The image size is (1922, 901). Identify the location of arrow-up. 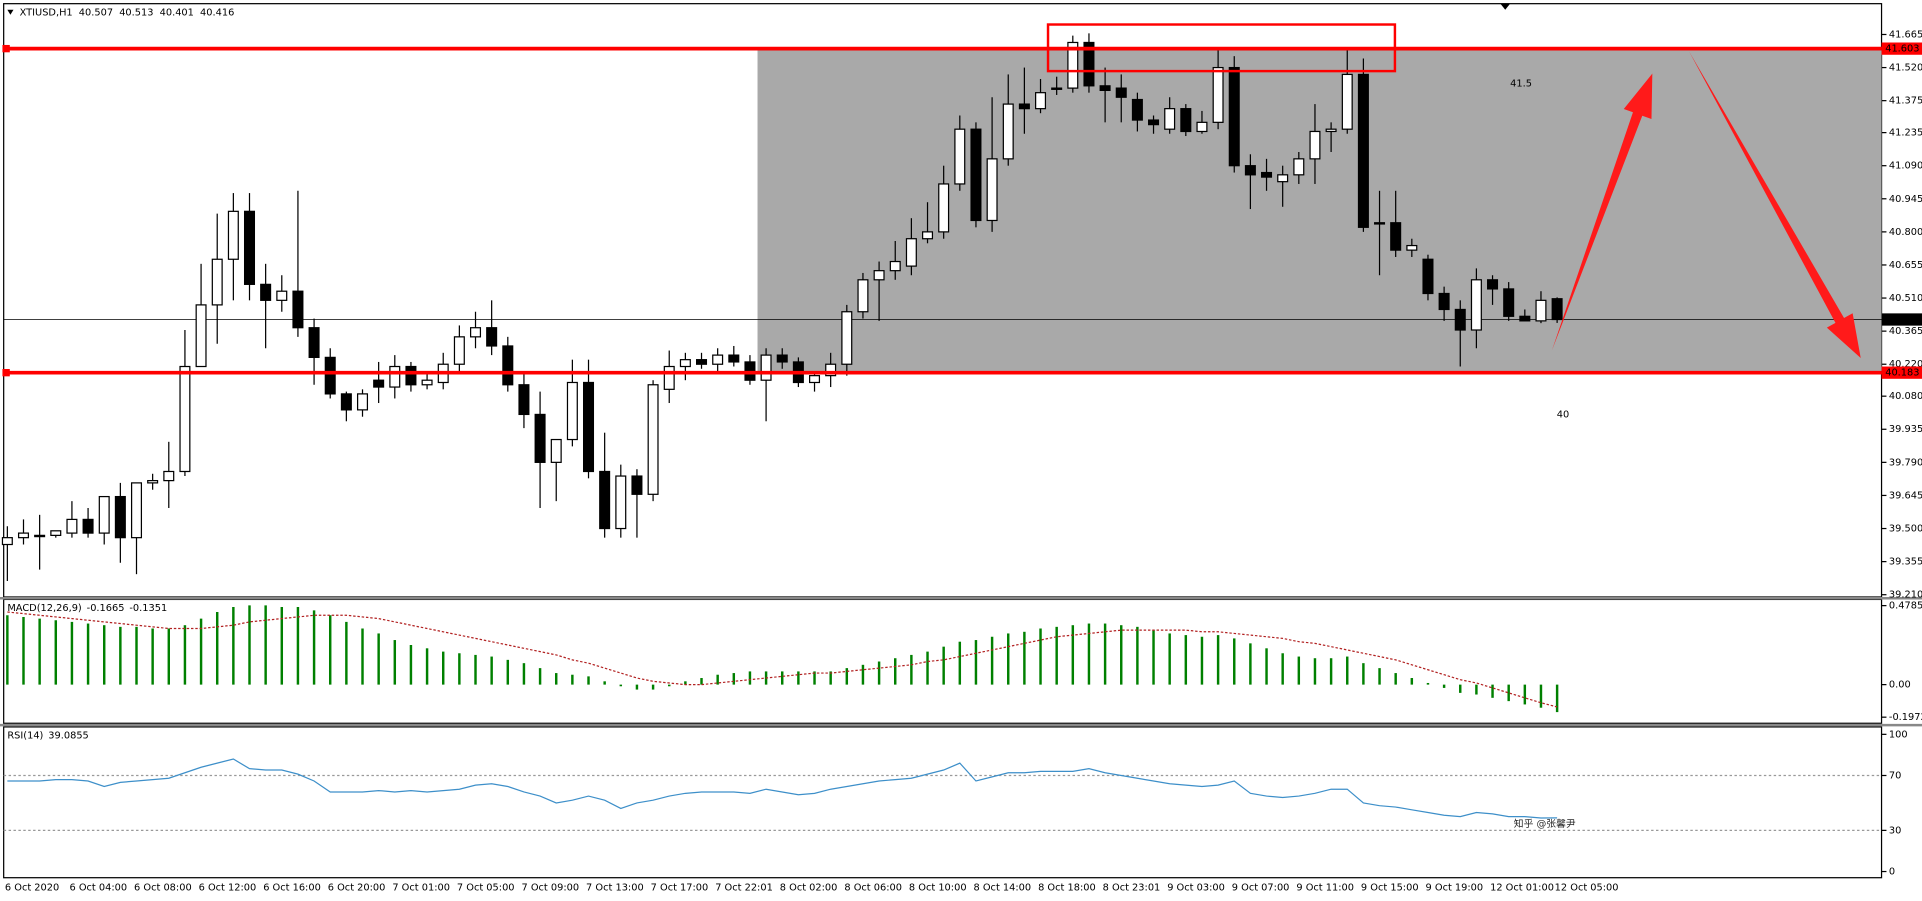
(1602, 212).